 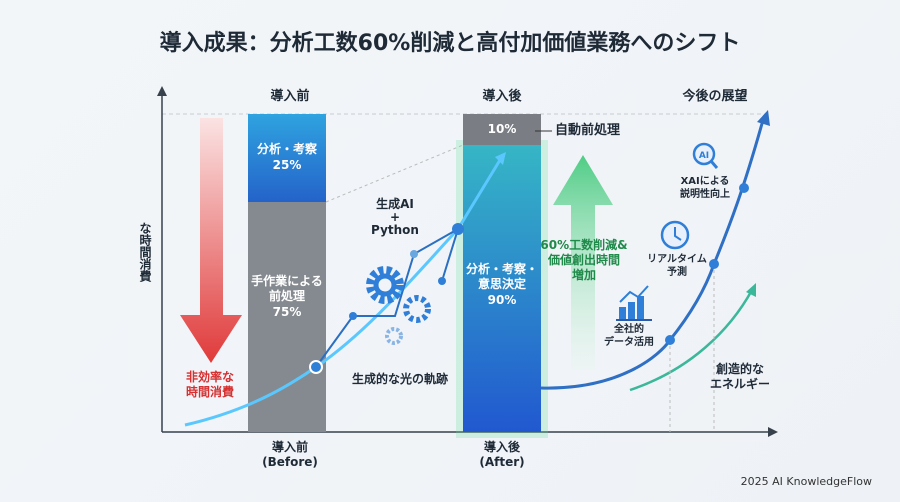 I want to click on auto-callout: 自動前処理, so click(x=588, y=130).